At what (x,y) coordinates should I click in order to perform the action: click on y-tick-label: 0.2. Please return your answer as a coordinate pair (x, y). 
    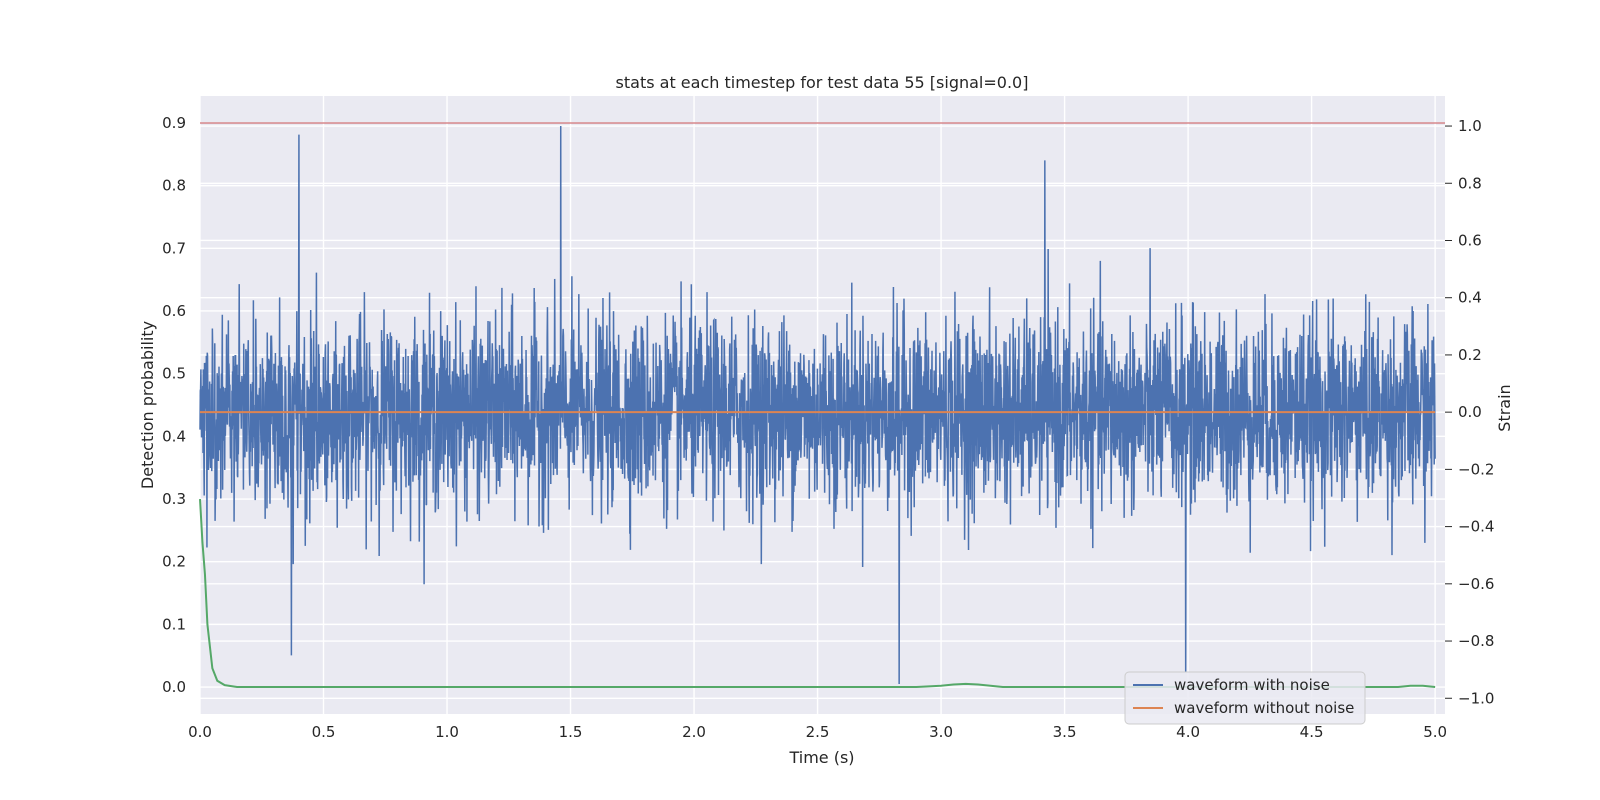
    Looking at the image, I should click on (174, 562).